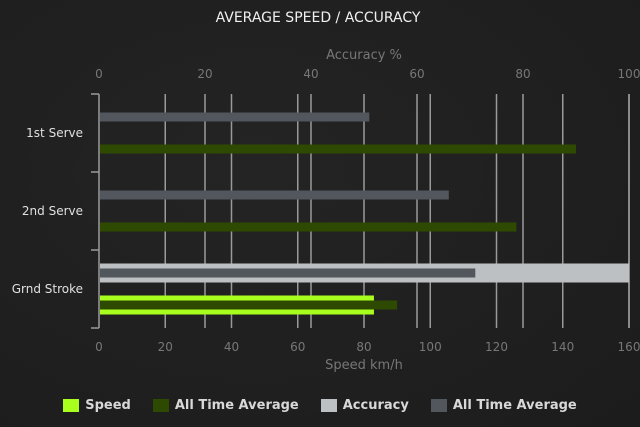 This screenshot has width=640, height=427. What do you see at coordinates (231, 347) in the screenshot?
I see `bottom-tick-label: 40` at bounding box center [231, 347].